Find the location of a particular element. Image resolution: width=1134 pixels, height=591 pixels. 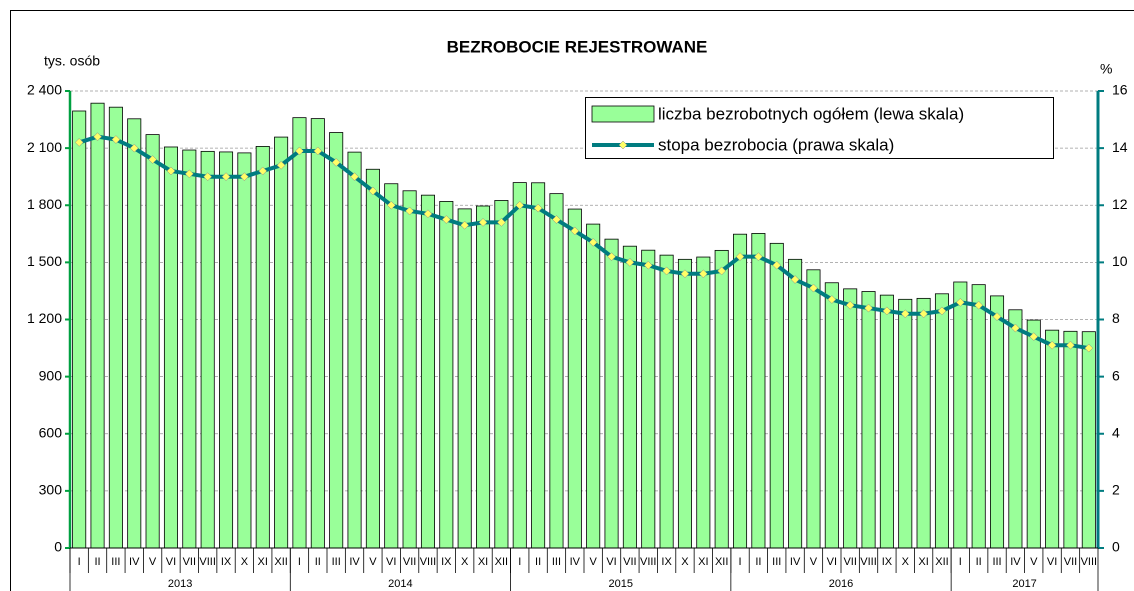

group-label: 2013 is located at coordinates (180, 584).